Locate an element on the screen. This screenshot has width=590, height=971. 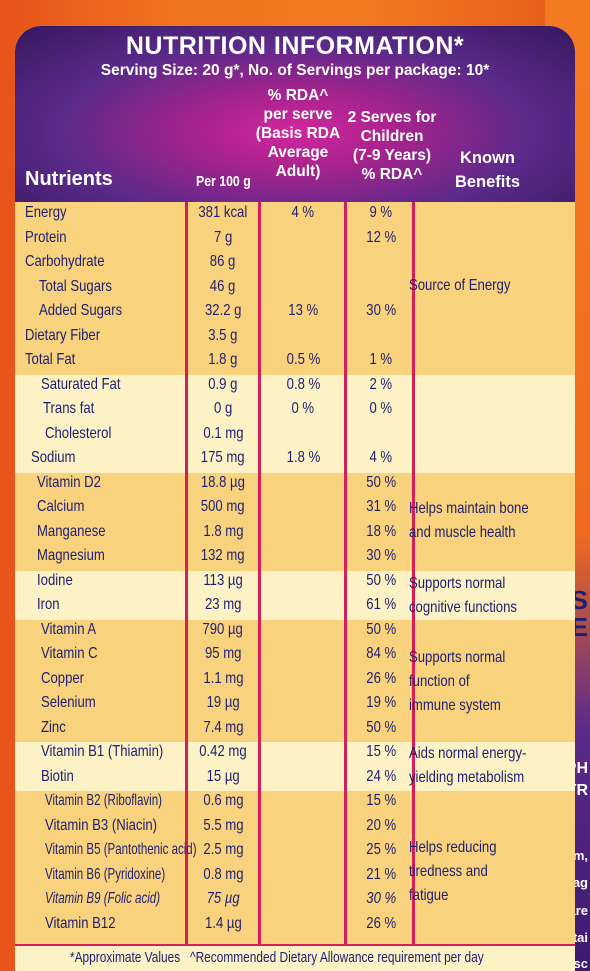
table-row: Vitamin B9 (Folic acid) 75 µg 30 % is located at coordinates (295, 900).